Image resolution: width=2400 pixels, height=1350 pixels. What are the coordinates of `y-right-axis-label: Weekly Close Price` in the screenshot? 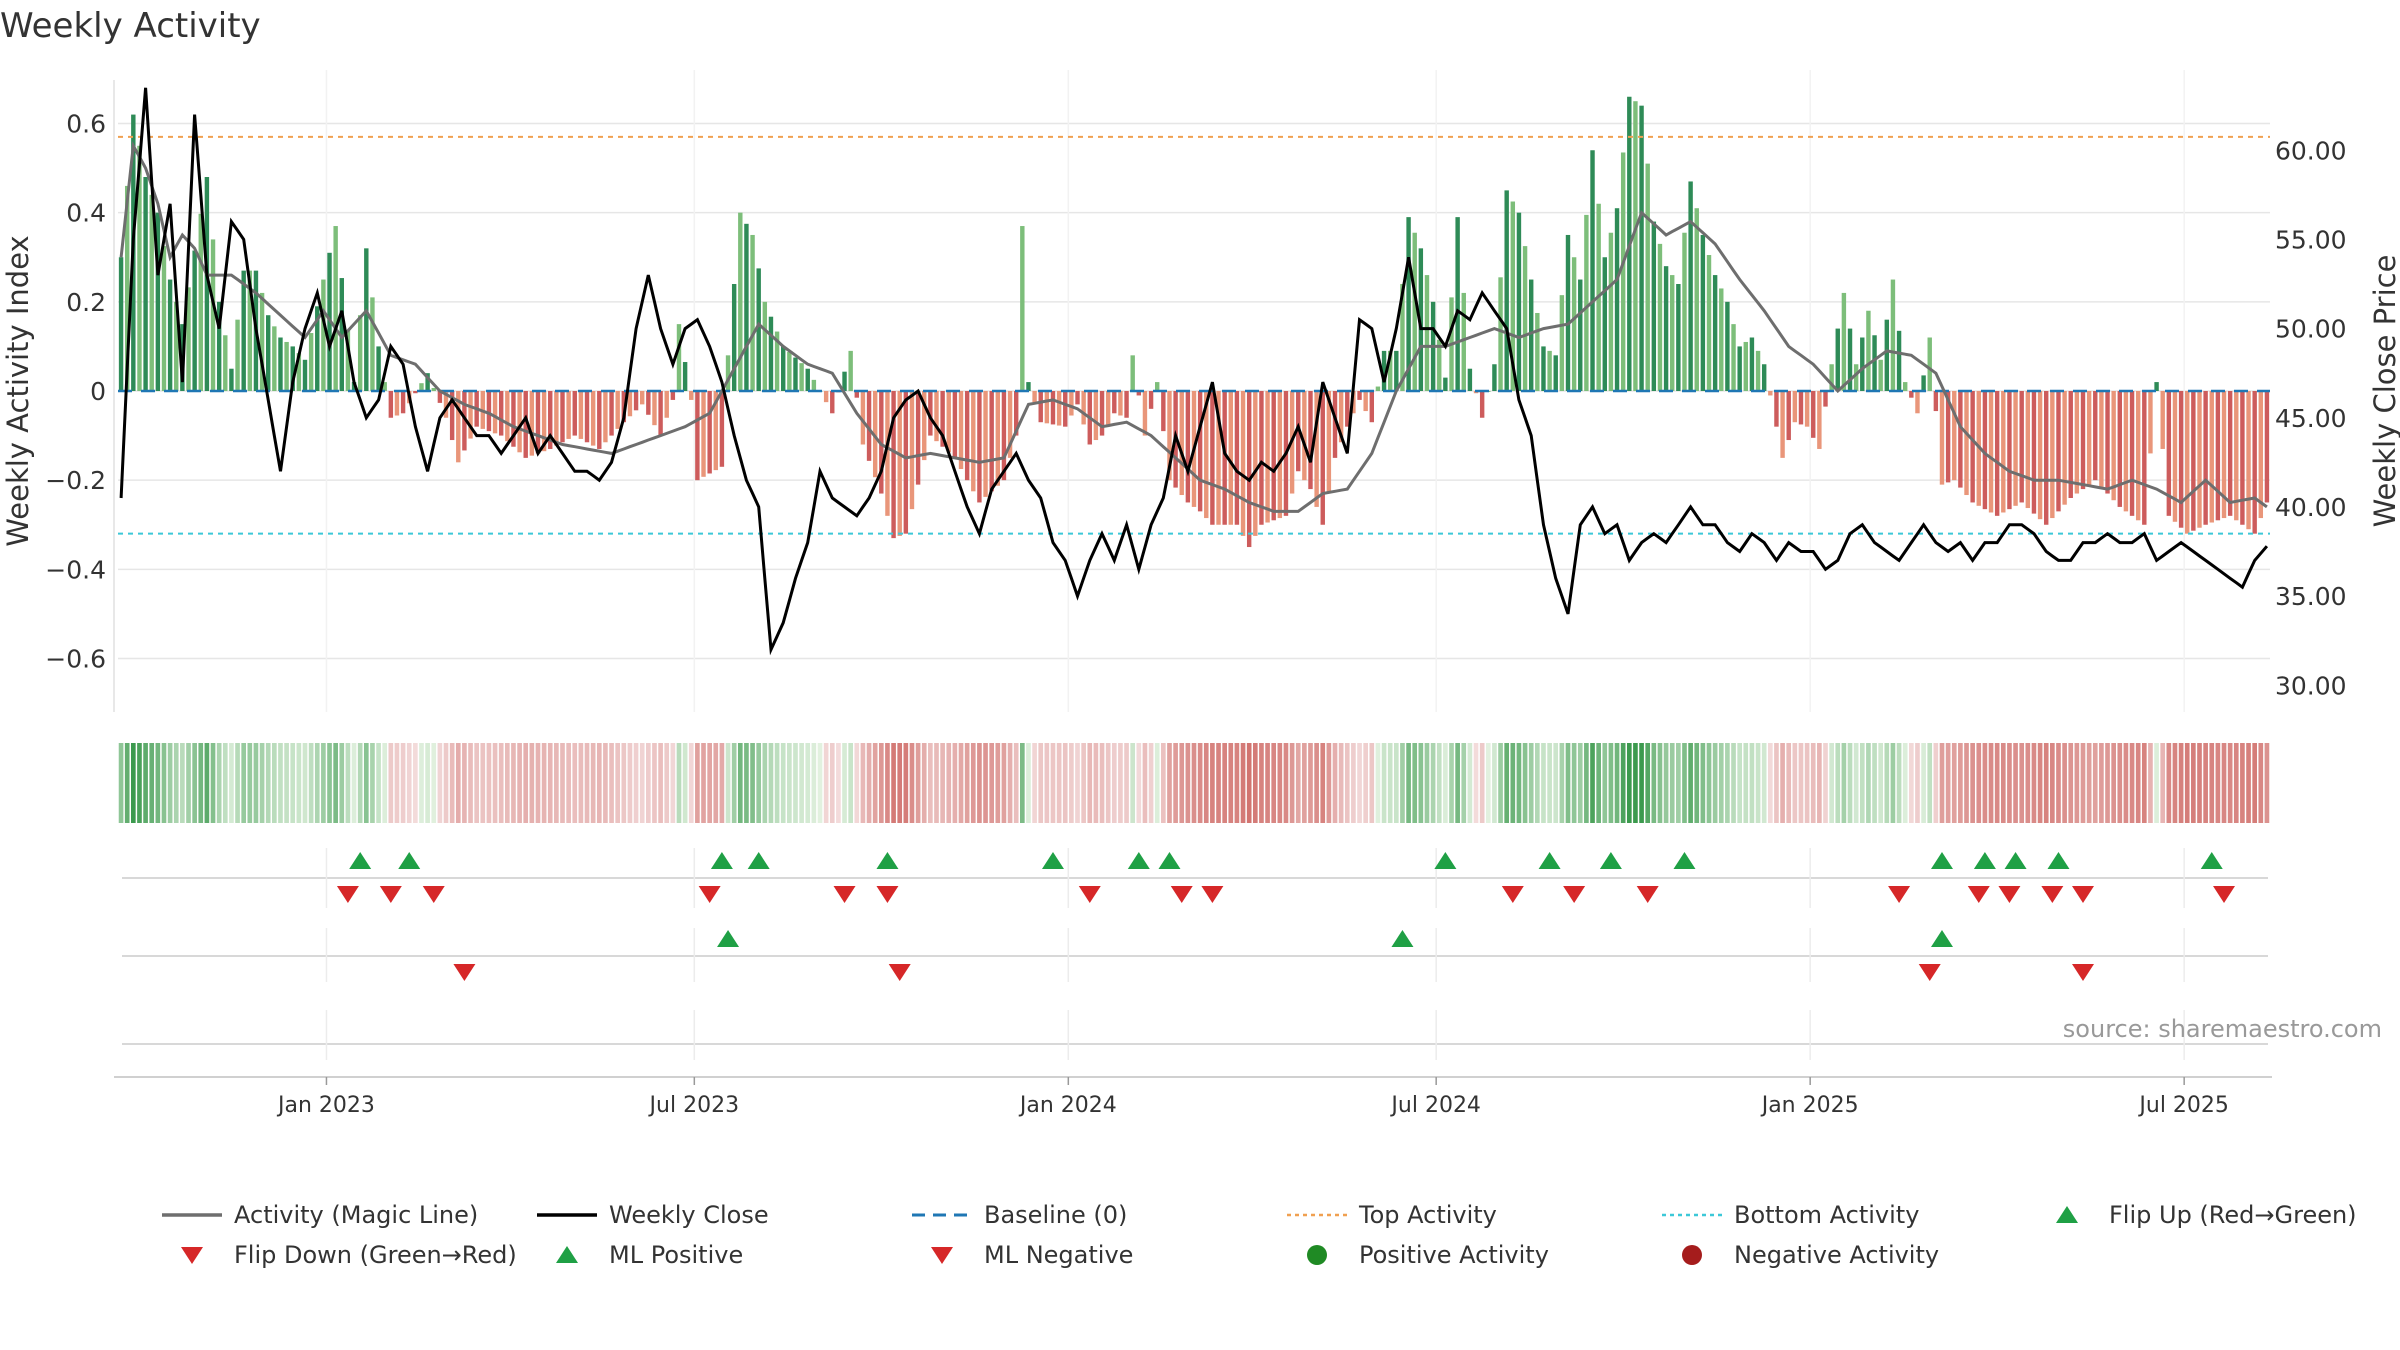 It's located at (2384, 391).